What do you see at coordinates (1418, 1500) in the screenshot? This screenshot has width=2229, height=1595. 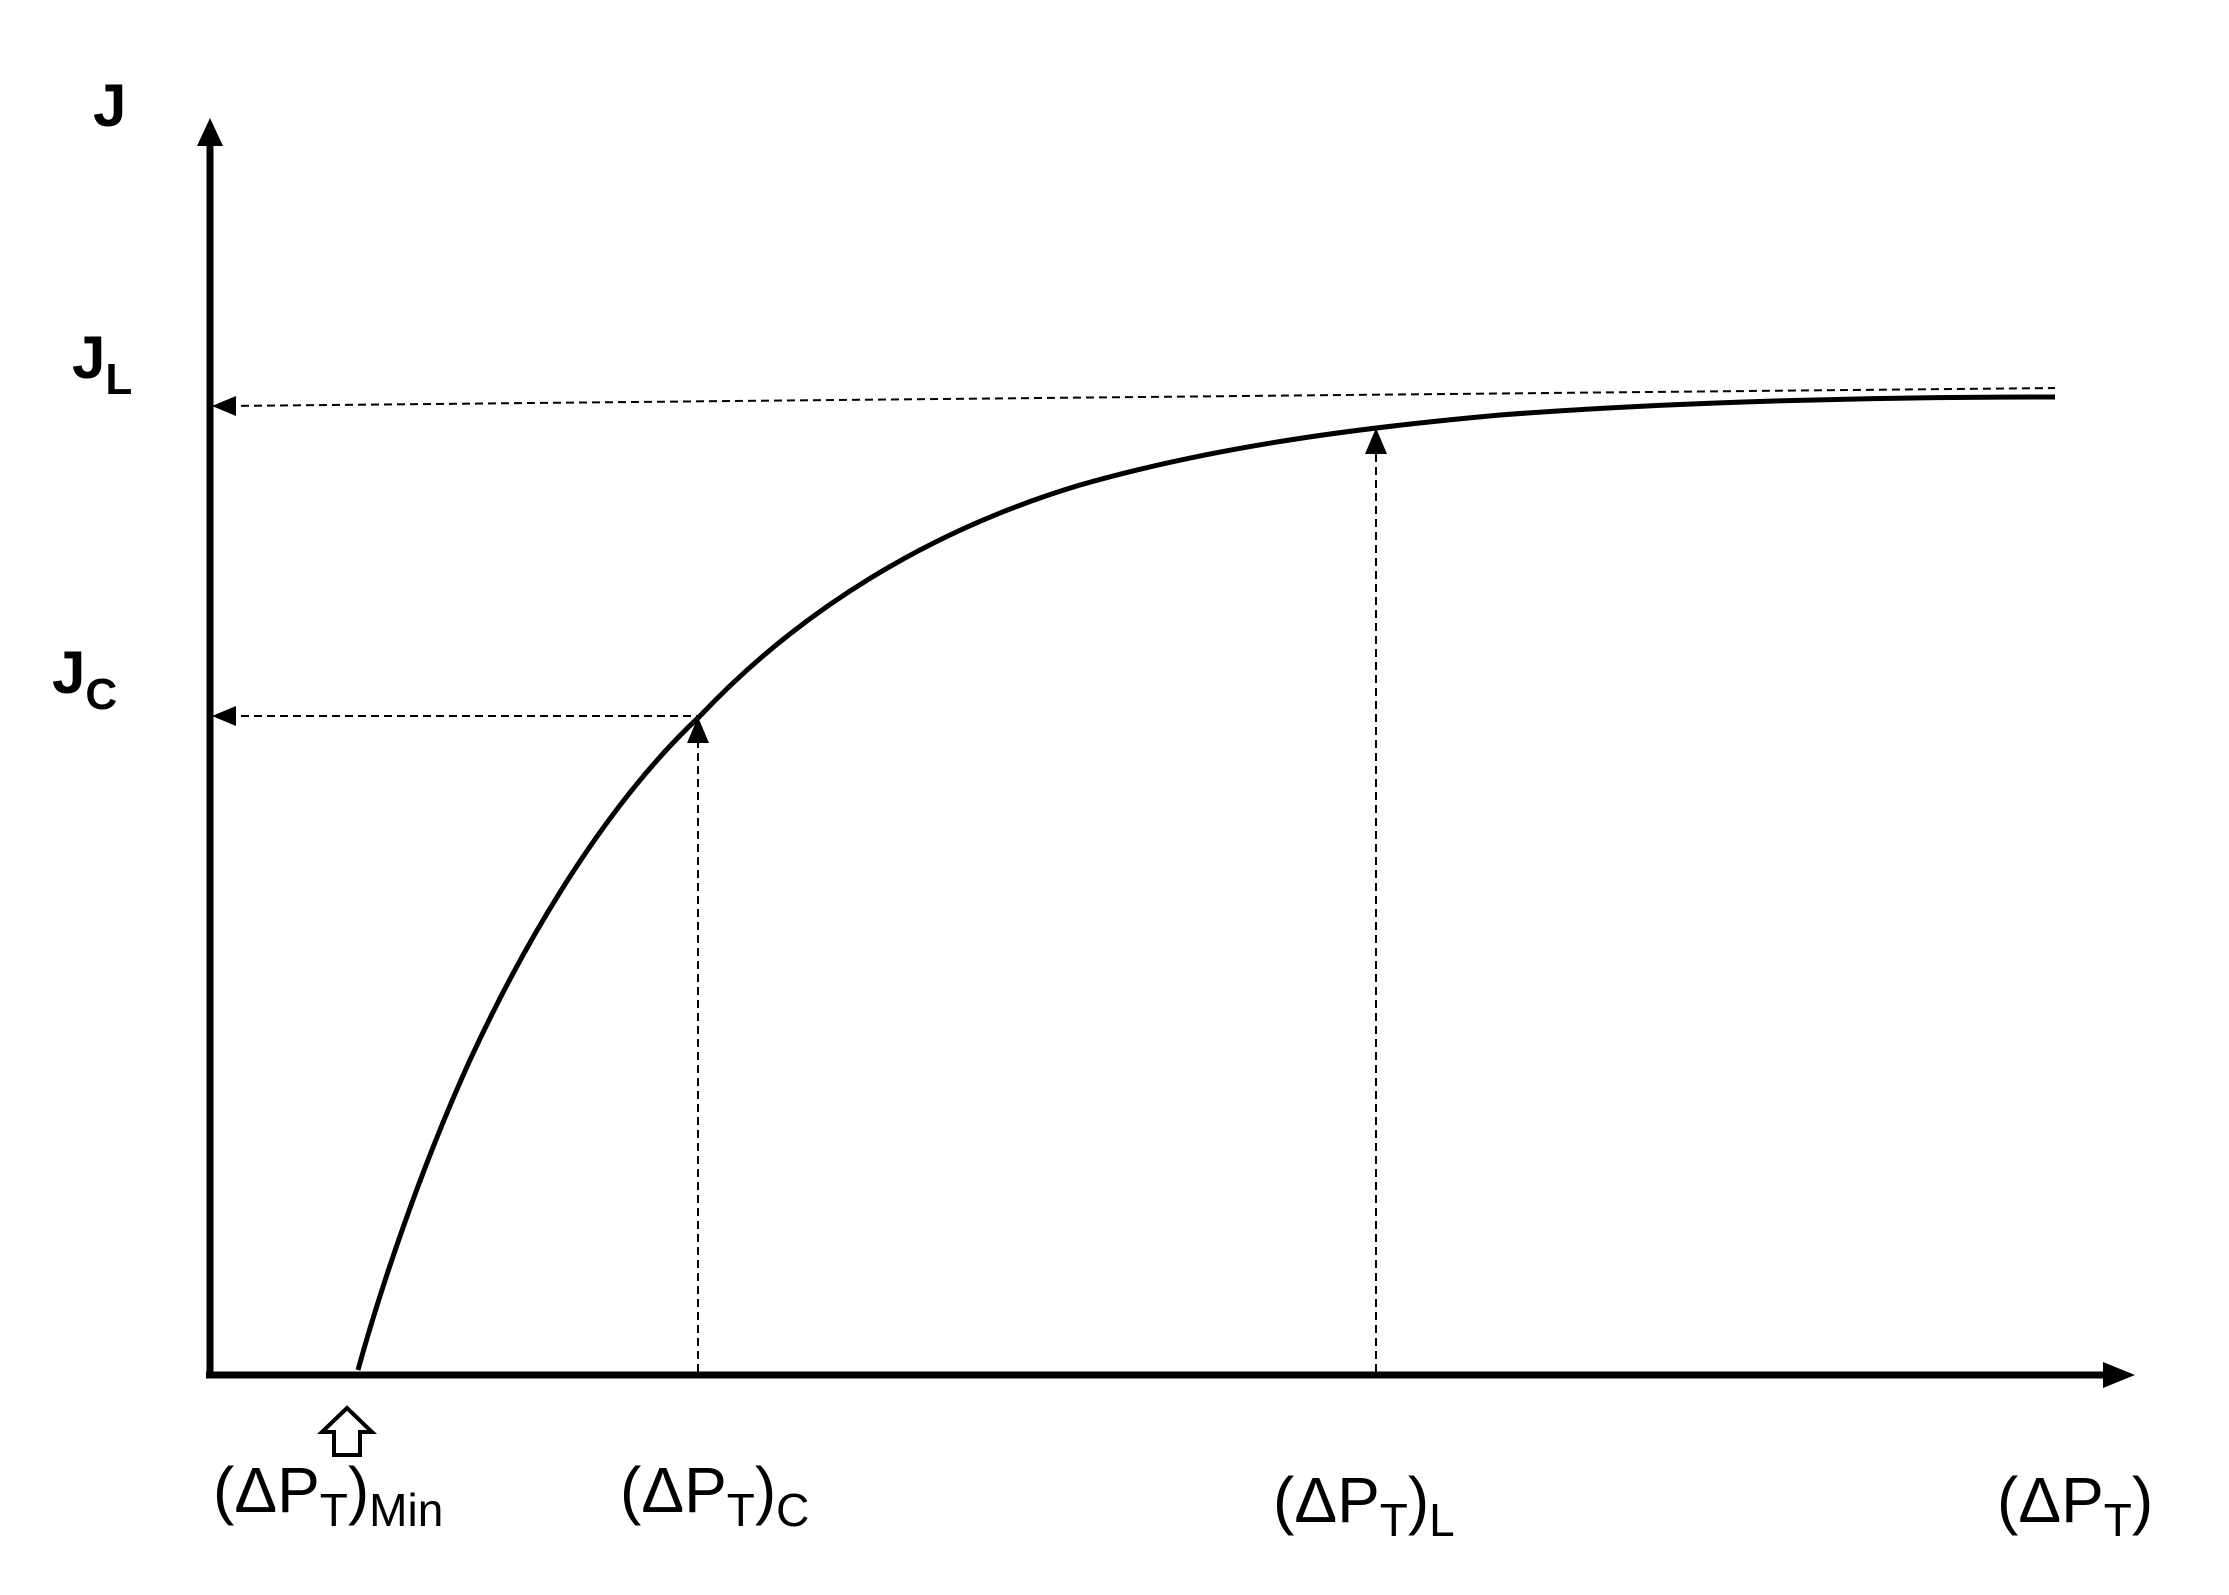 I see `x-l-mid: )` at bounding box center [1418, 1500].